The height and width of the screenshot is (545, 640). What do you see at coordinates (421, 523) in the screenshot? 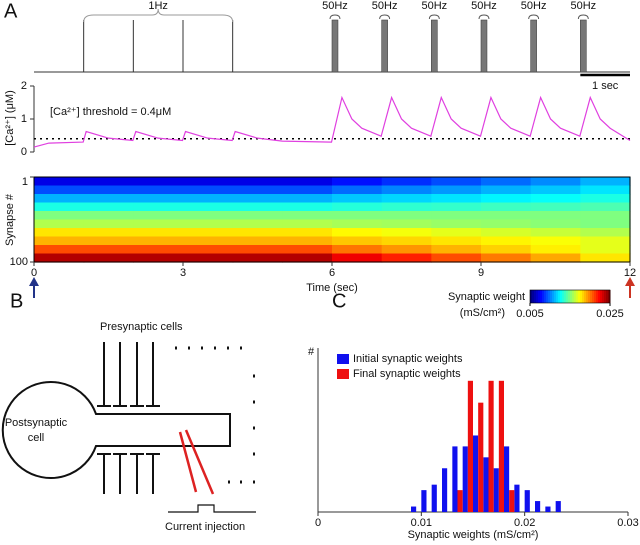
I see `x-tick-label: 0.01` at bounding box center [421, 523].